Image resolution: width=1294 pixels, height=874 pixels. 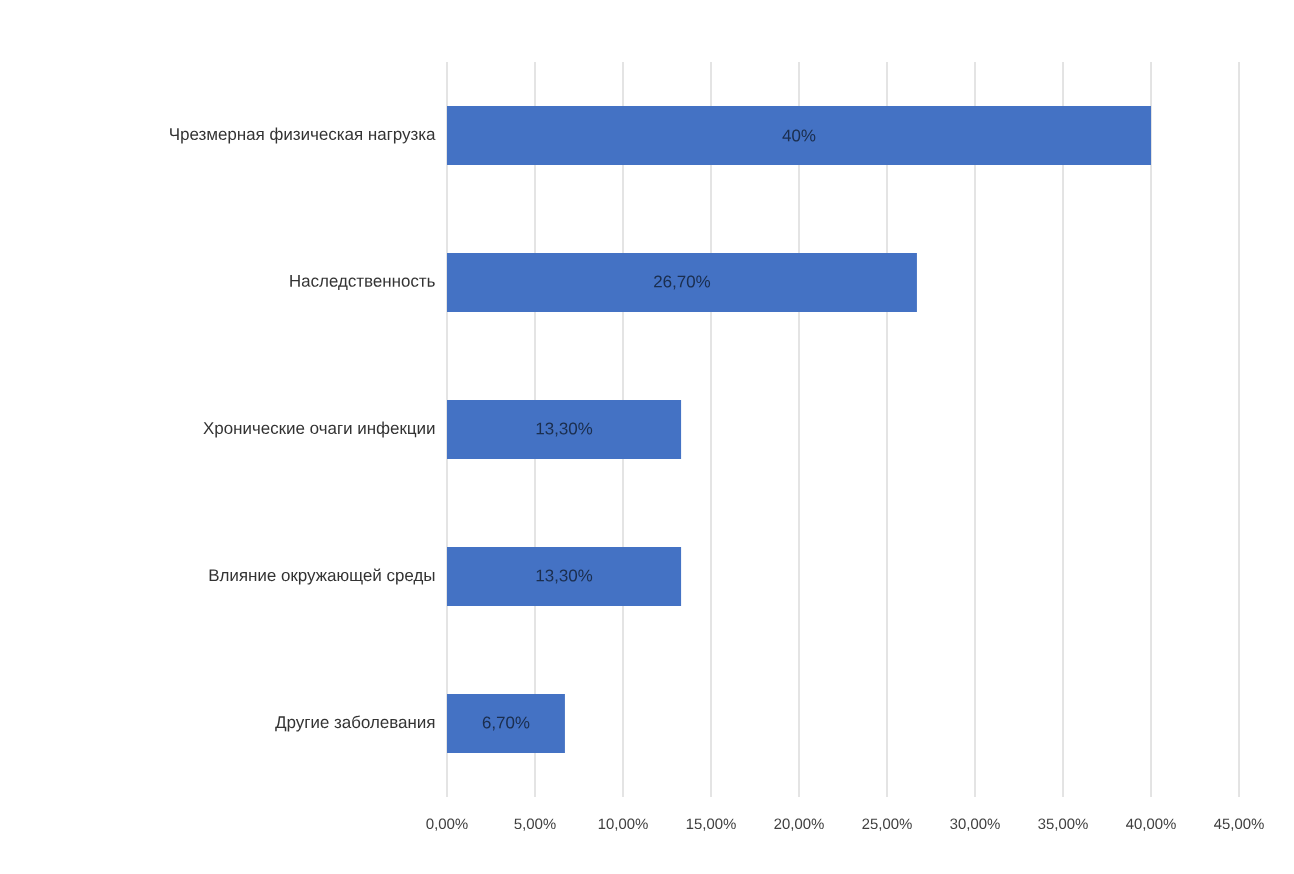 I want to click on data-label: 6,70%, so click(x=506, y=723).